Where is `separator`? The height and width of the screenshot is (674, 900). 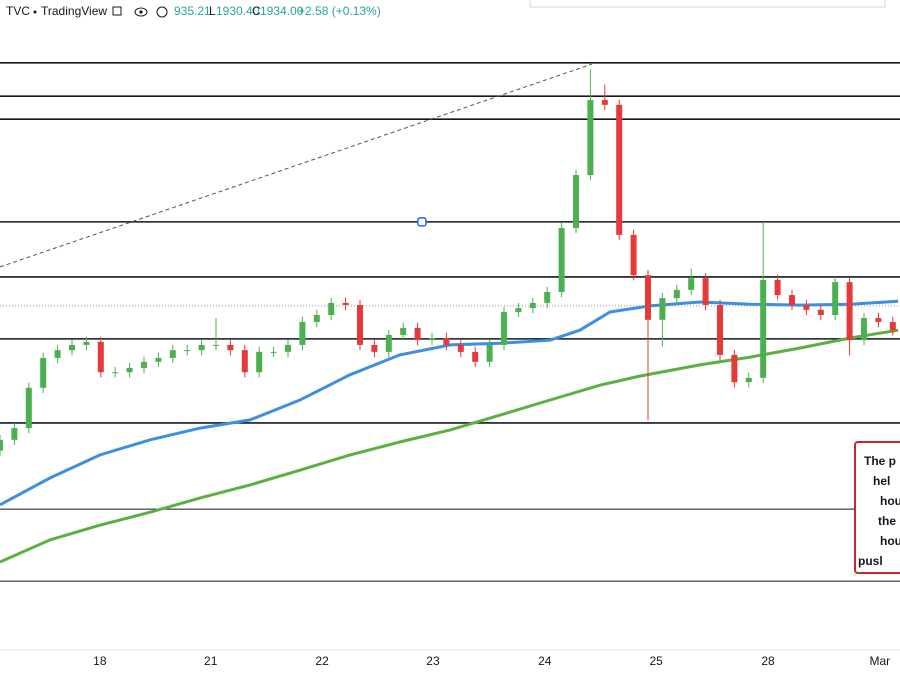
separator is located at coordinates (35, 12).